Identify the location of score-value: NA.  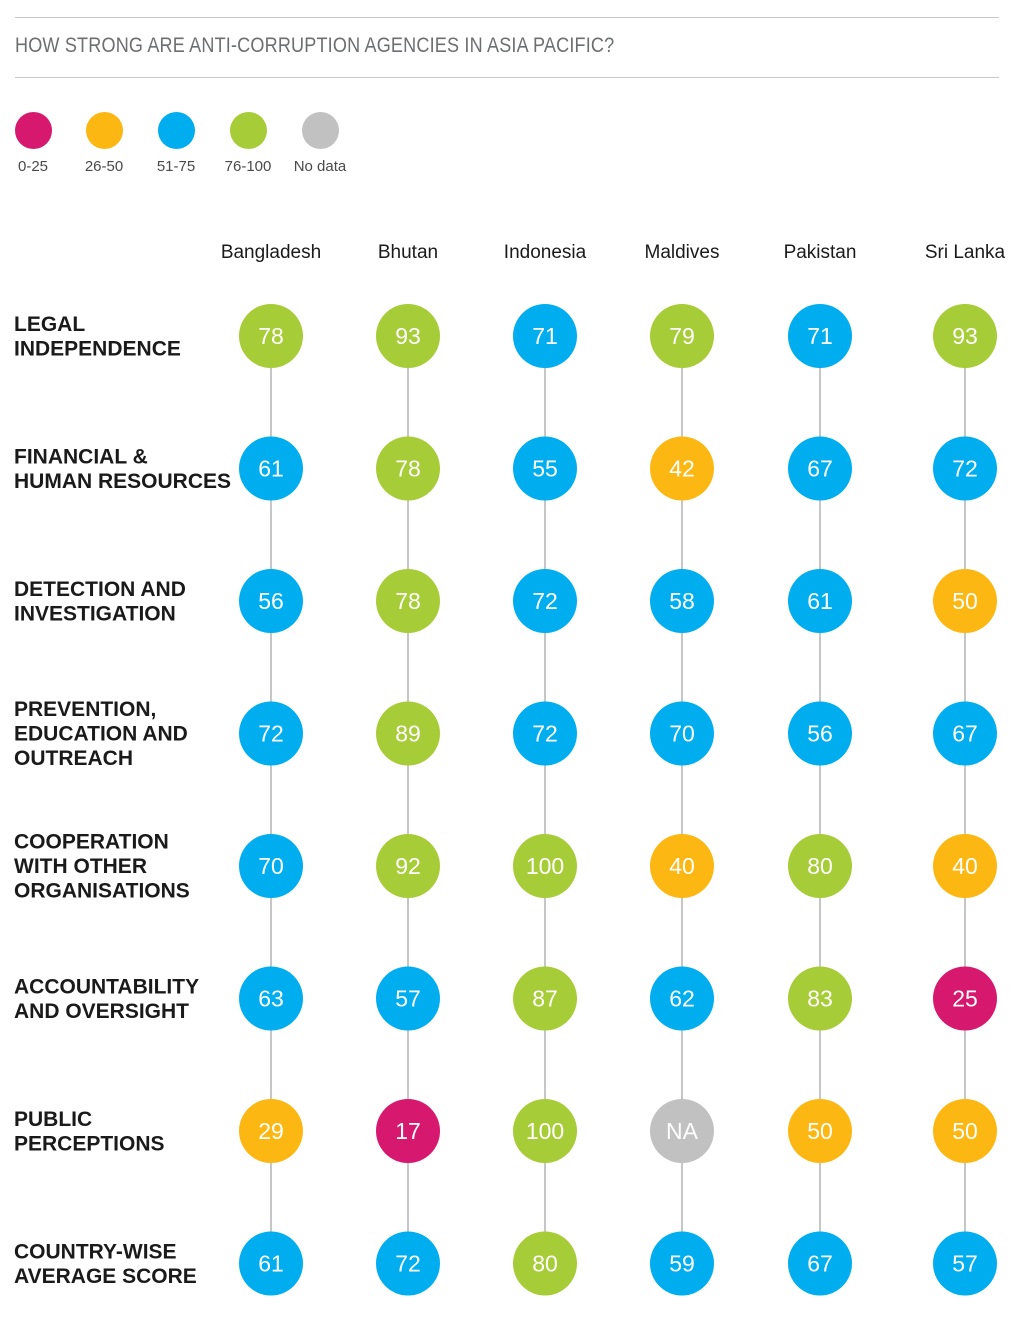
(682, 1131).